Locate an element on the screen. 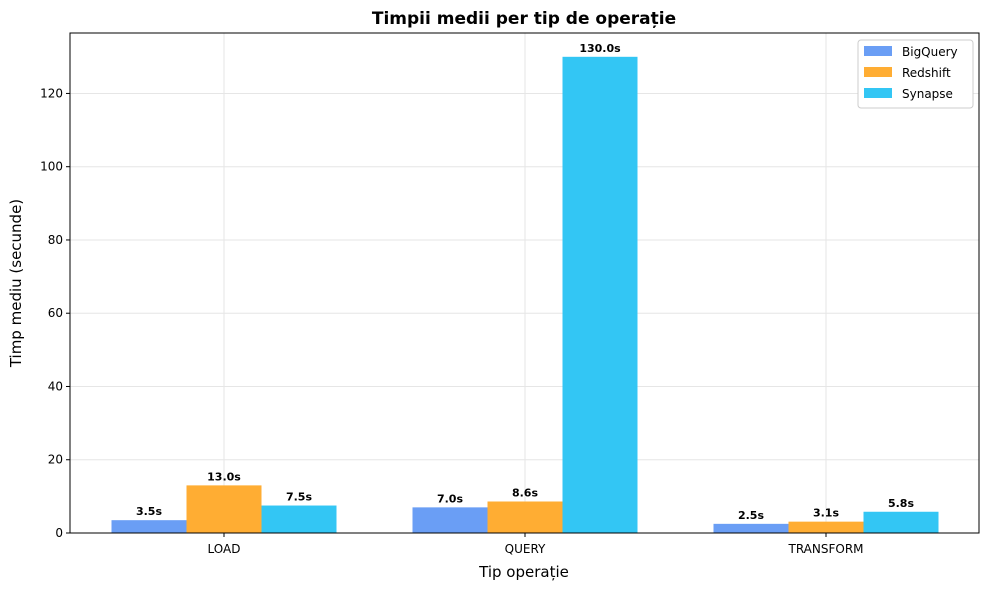 The width and height of the screenshot is (989, 590). y-tick-label: 0 is located at coordinates (59, 533).